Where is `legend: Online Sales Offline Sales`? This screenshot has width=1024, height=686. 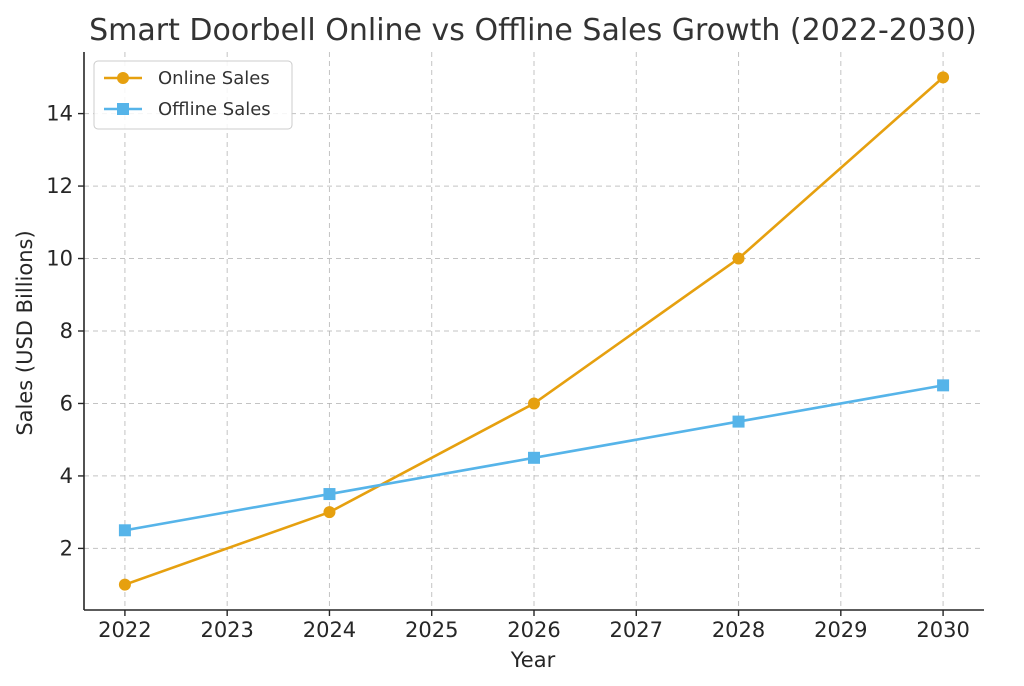 legend: Online Sales Offline Sales is located at coordinates (193, 95).